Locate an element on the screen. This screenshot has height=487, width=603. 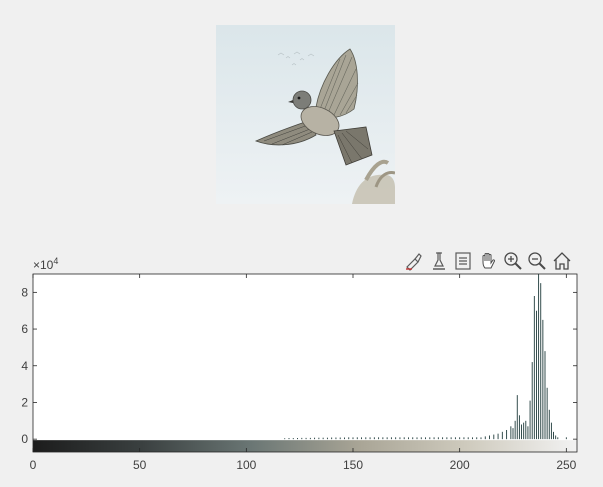
insert-colorbar-icon is located at coordinates (463, 261).